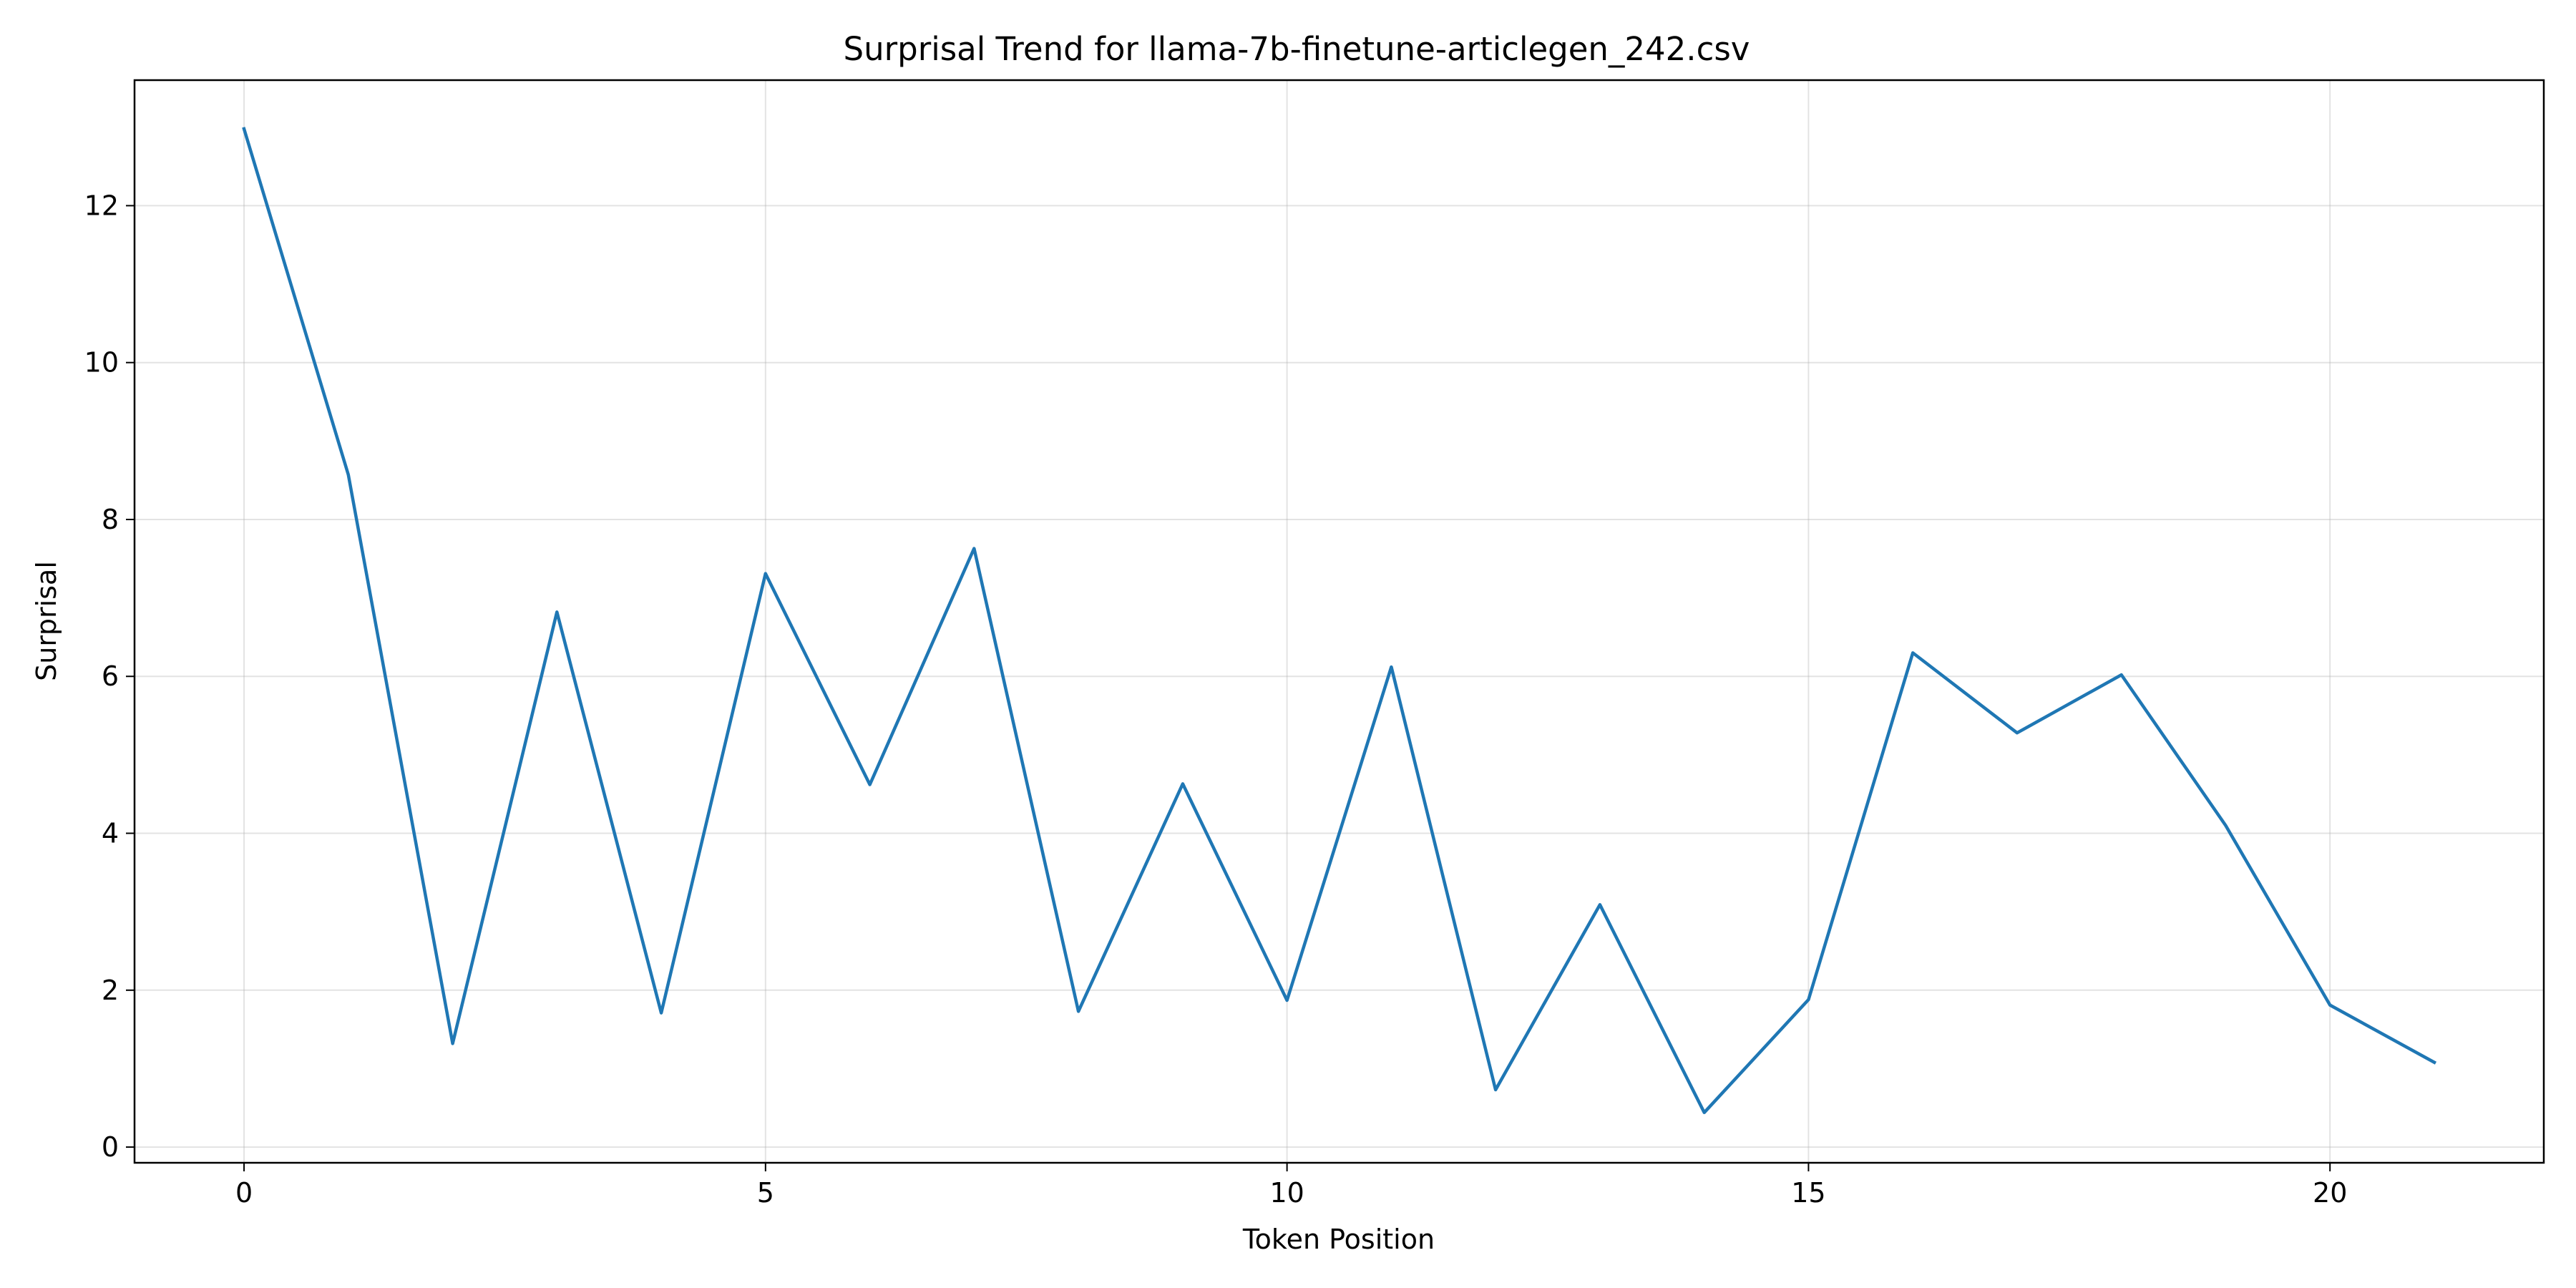 This screenshot has width=2576, height=1288. What do you see at coordinates (110, 676) in the screenshot?
I see `y-tick-label: 6` at bounding box center [110, 676].